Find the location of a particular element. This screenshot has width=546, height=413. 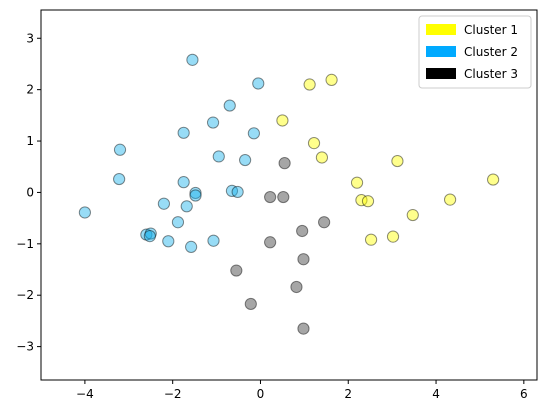

legend-label-1: Cluster 1 is located at coordinates (491, 30).